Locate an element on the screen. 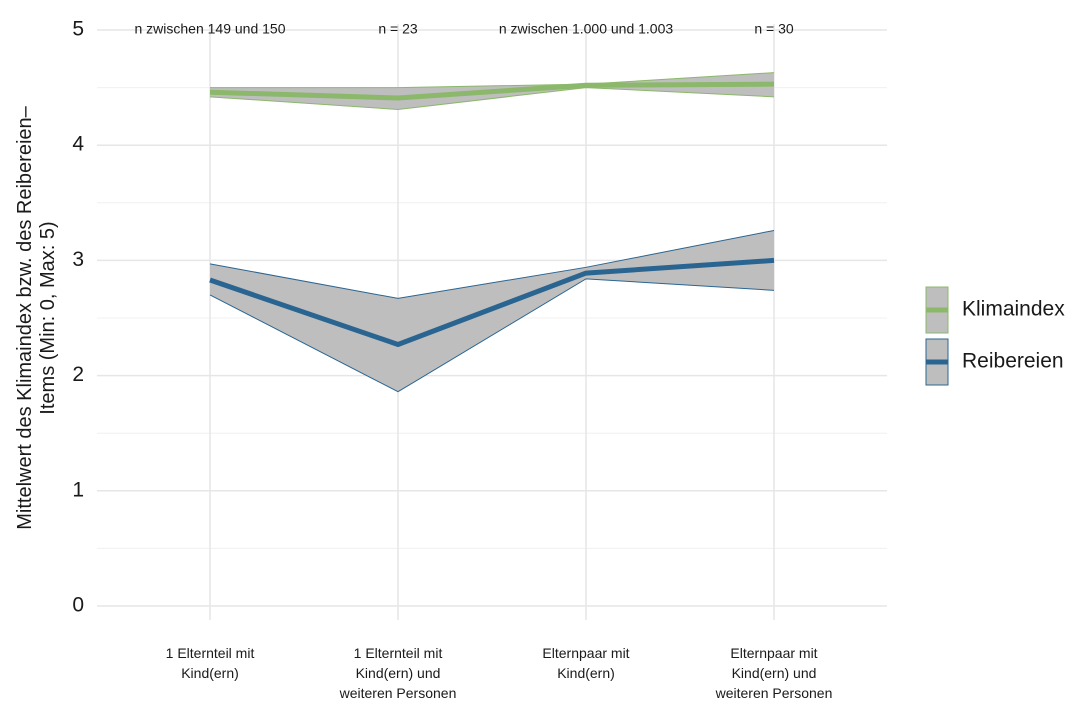 The width and height of the screenshot is (1092, 704). annotation: n zwischen 149 und 150 is located at coordinates (210, 29).